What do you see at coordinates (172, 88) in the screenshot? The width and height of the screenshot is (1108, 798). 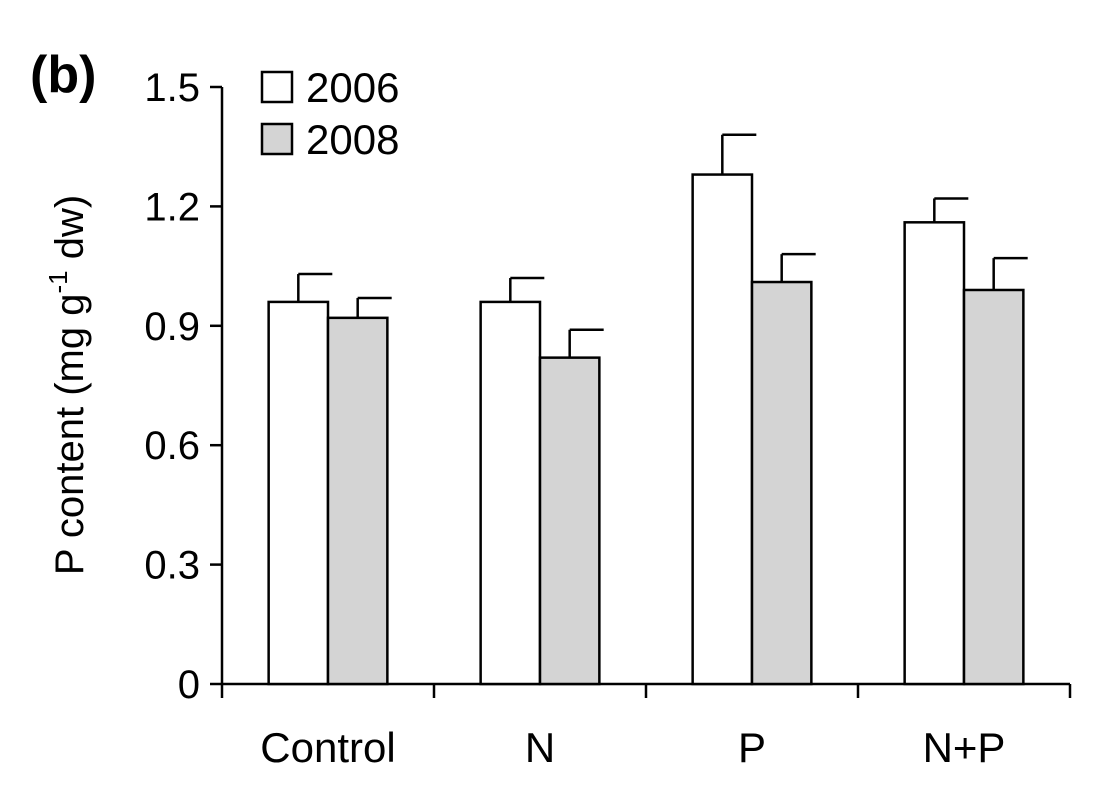 I see `y-tick-label: 1.5` at bounding box center [172, 88].